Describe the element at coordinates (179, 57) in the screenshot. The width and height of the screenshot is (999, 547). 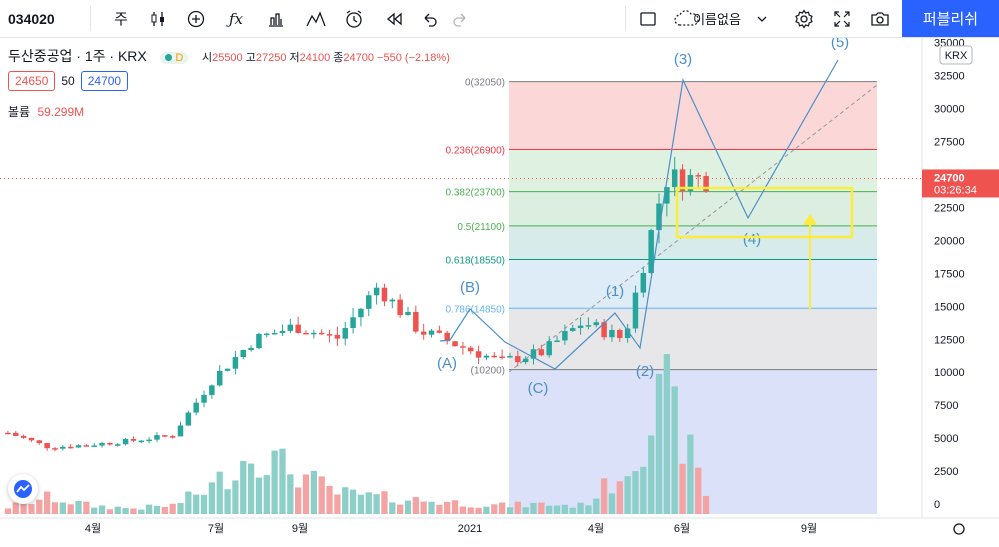
I see `badge-letter: D` at that location.